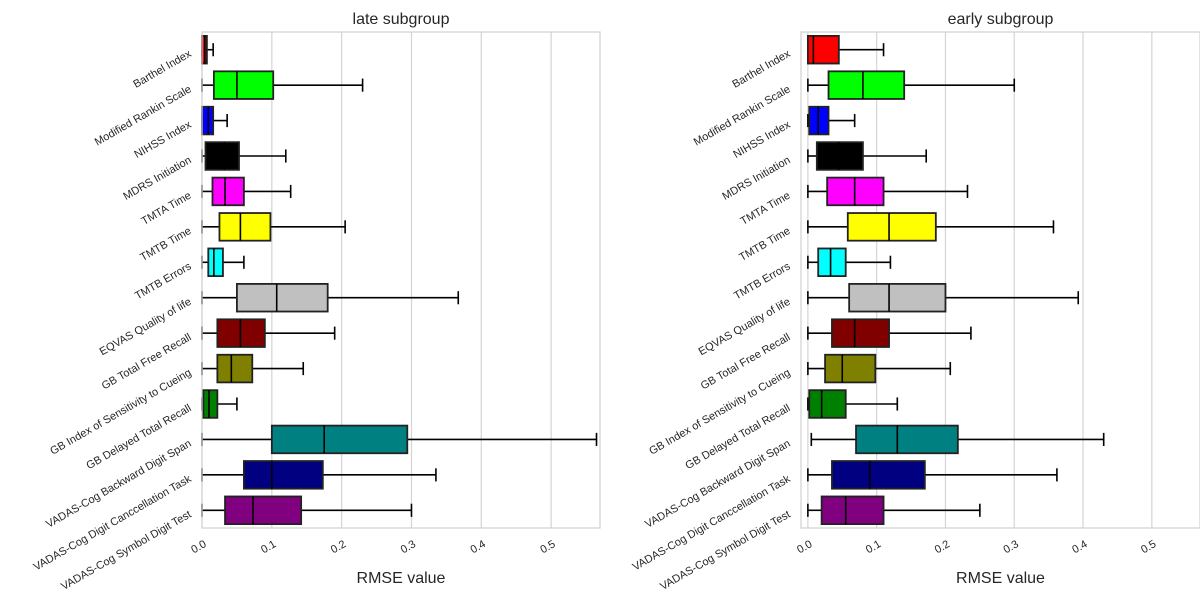 The image size is (1200, 601). Describe the element at coordinates (1001, 19) in the screenshot. I see `chart-title: early subgroup` at that location.